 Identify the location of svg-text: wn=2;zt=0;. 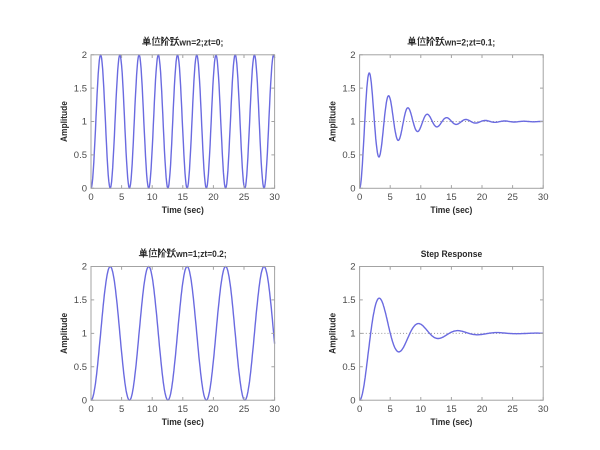
(201, 42).